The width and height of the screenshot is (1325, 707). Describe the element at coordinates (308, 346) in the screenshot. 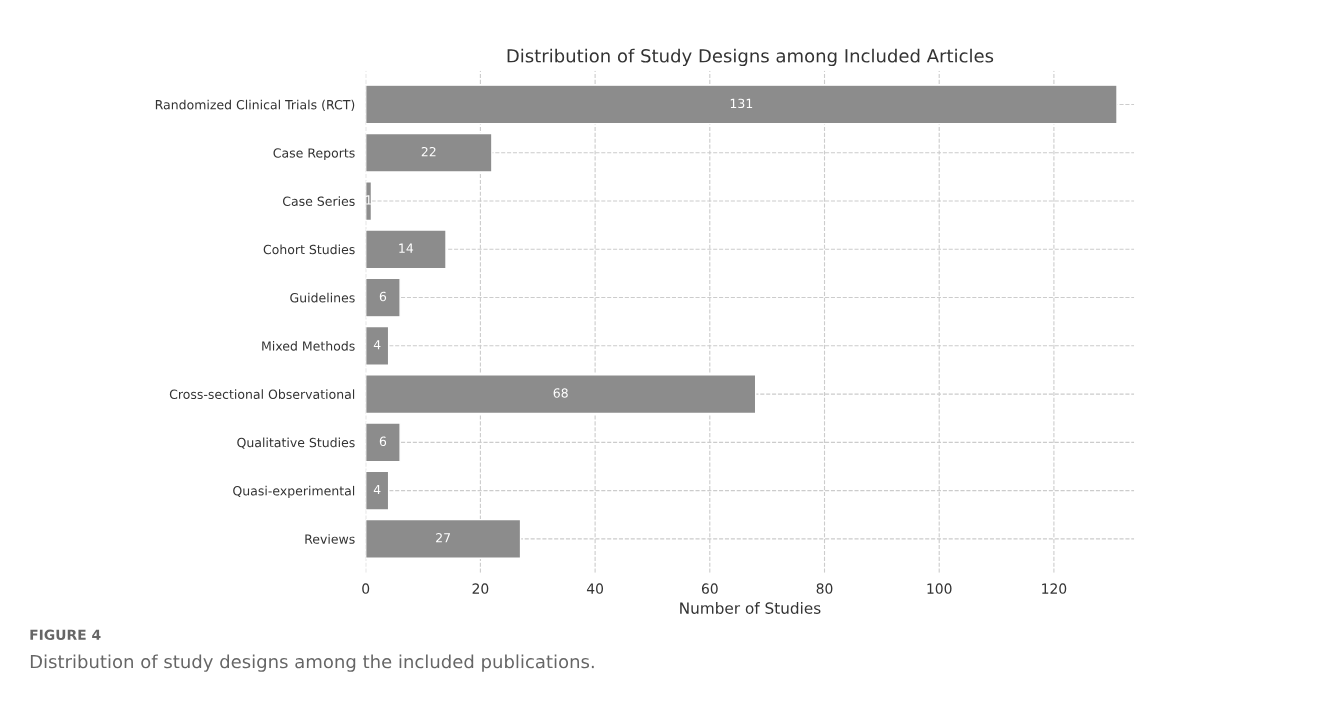

I see `y-tick-label: Mixed Methods` at that location.